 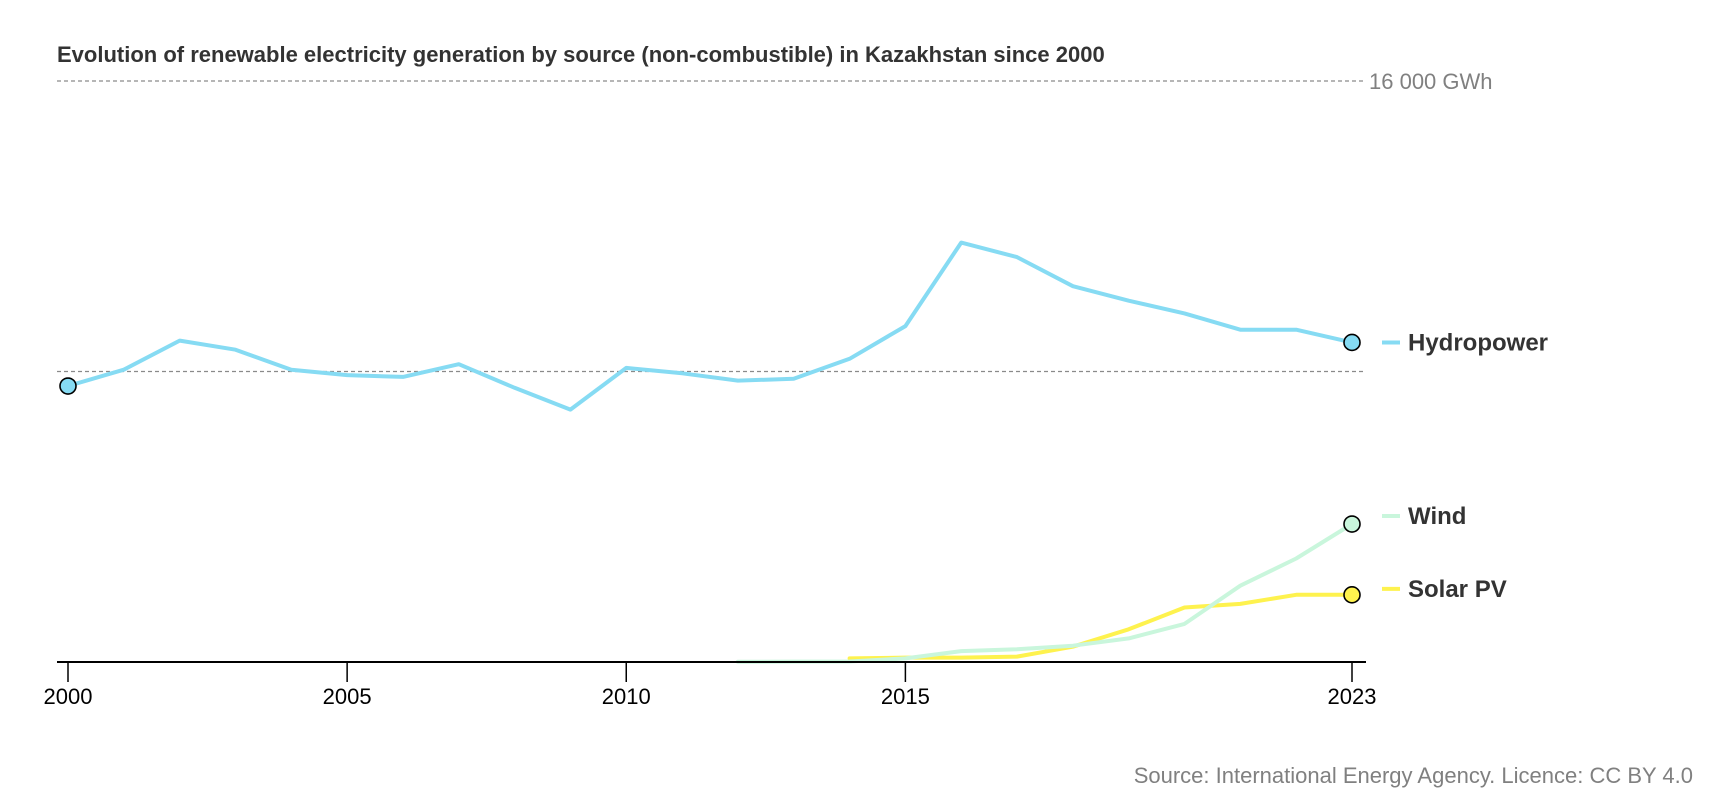 What do you see at coordinates (1437, 516) in the screenshot?
I see `series-label-wind: Wind` at bounding box center [1437, 516].